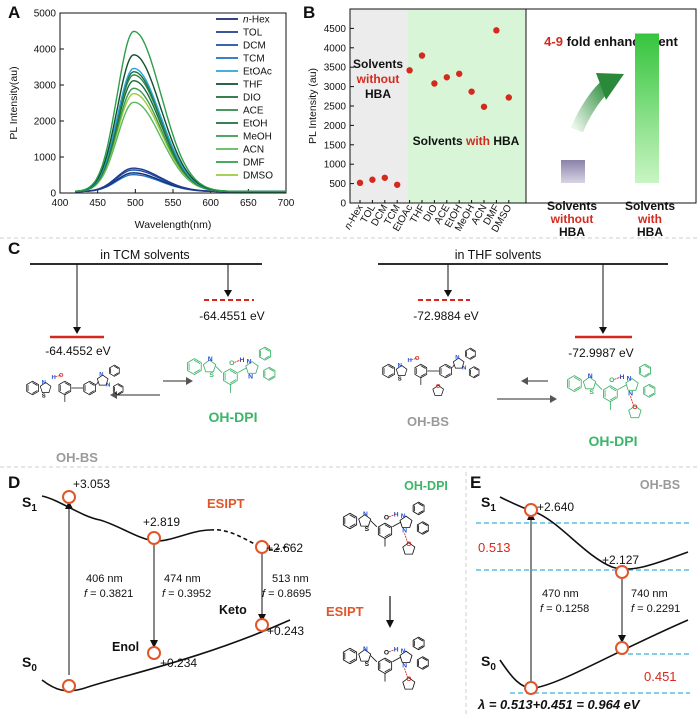 The height and width of the screenshot is (714, 700). Describe the element at coordinates (228, 293) in the screenshot. I see `tcm-arrow-2-head` at that location.